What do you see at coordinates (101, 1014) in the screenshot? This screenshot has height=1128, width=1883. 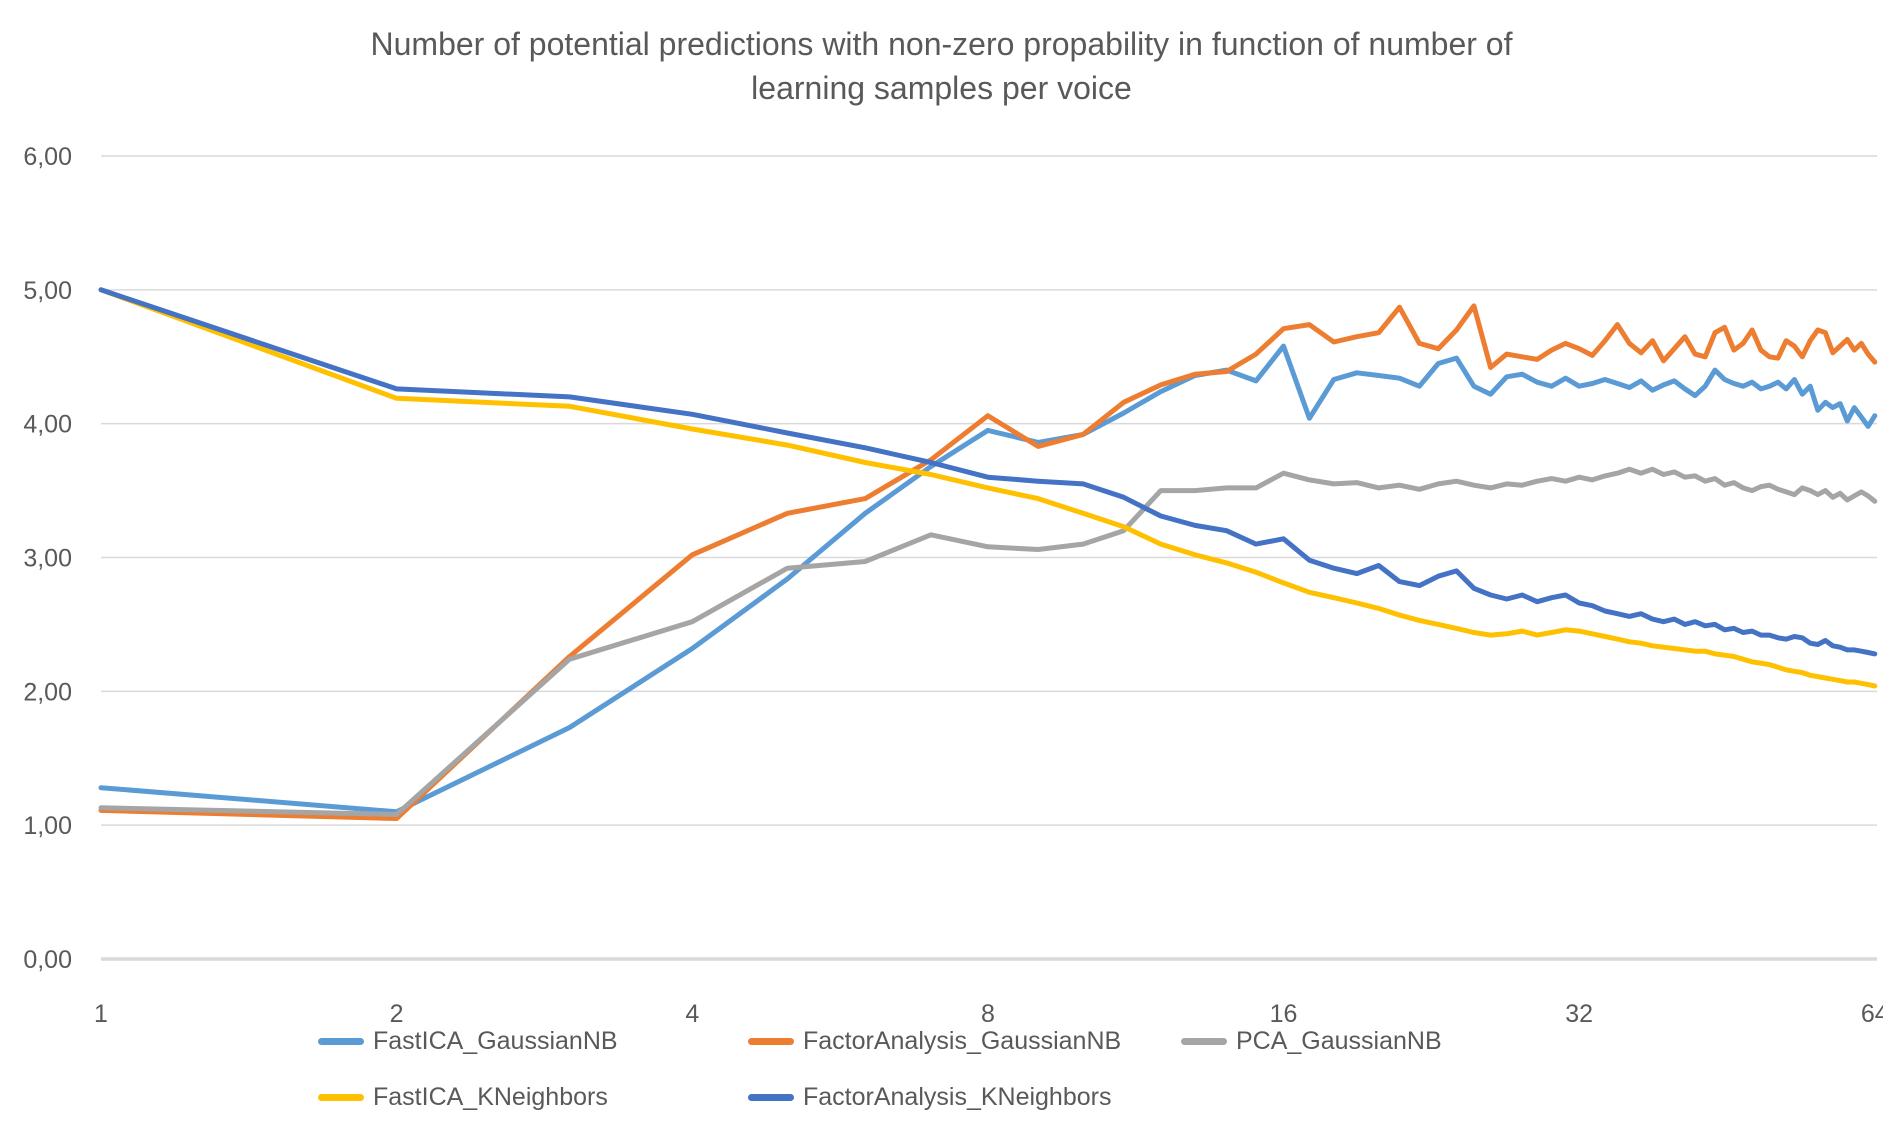 I see `x-axis-tick-label: 1` at bounding box center [101, 1014].